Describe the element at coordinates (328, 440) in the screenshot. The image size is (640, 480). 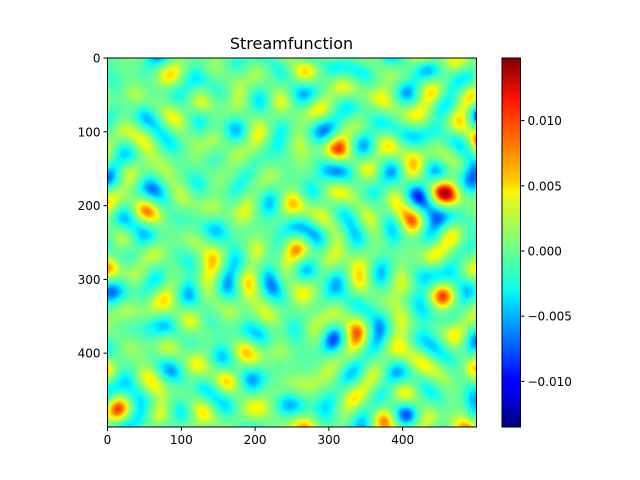
I see `x-tick-label: 300` at that location.